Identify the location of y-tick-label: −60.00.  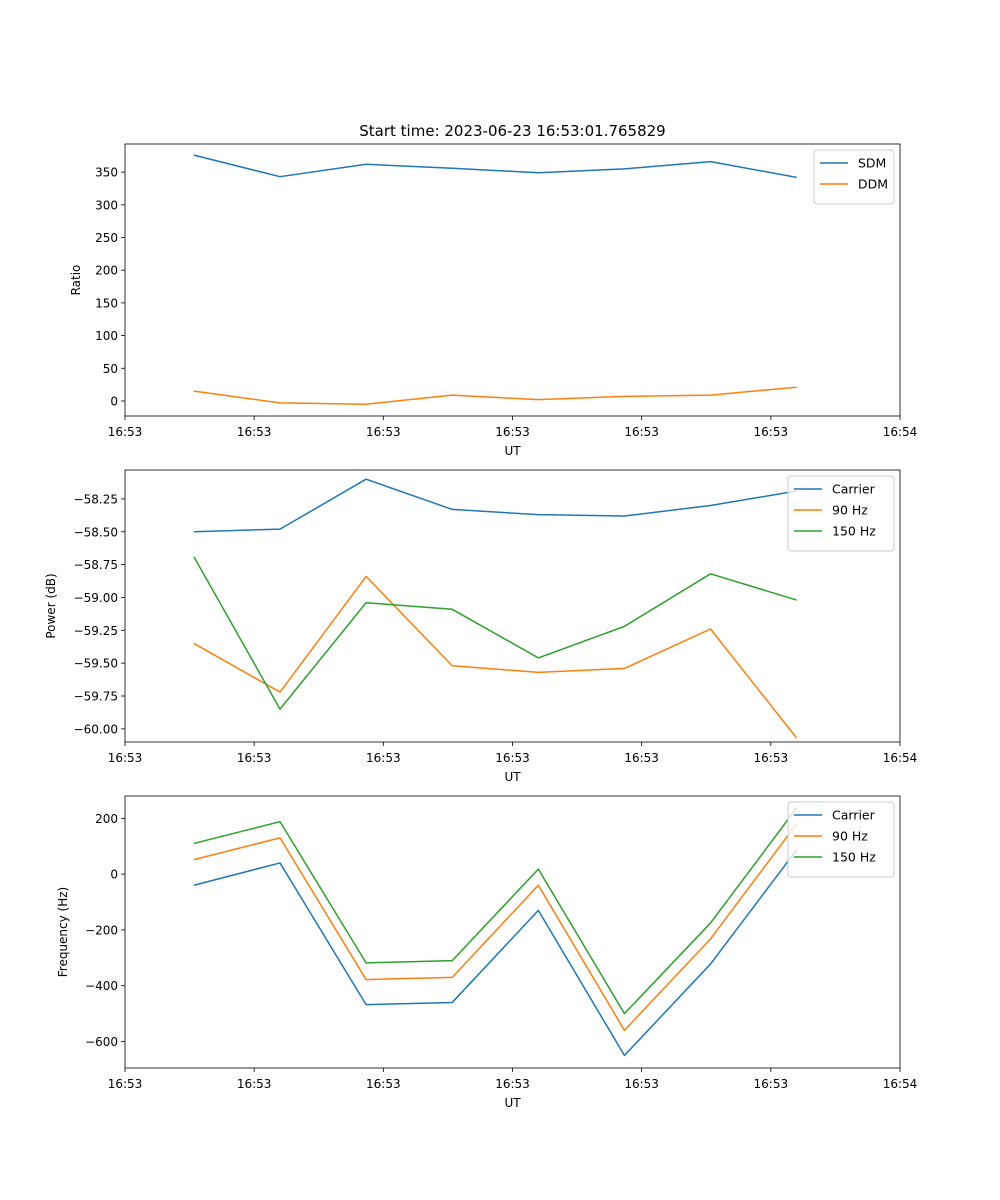
(96, 729).